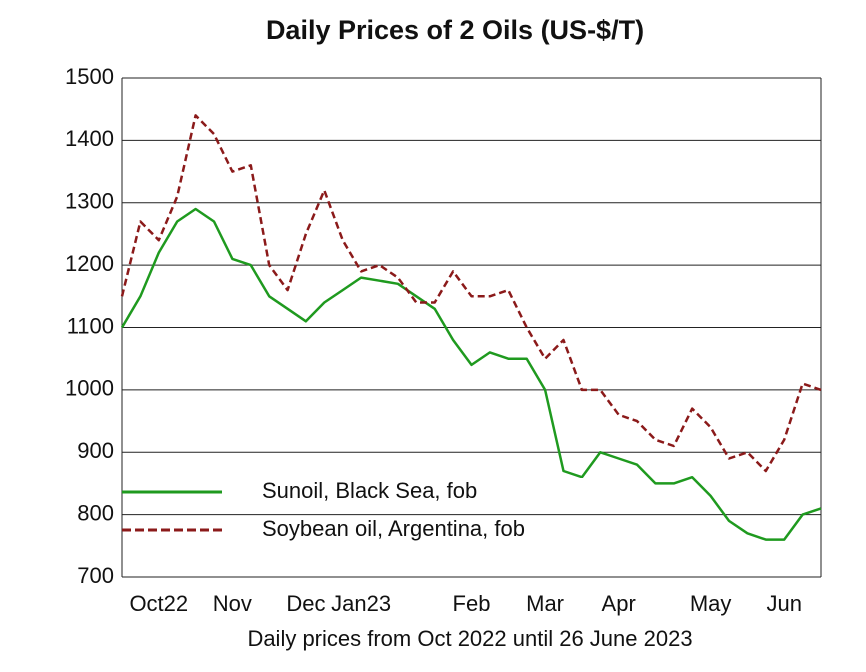 The width and height of the screenshot is (866, 672). What do you see at coordinates (89, 388) in the screenshot?
I see `y-tick-label: 1000` at bounding box center [89, 388].